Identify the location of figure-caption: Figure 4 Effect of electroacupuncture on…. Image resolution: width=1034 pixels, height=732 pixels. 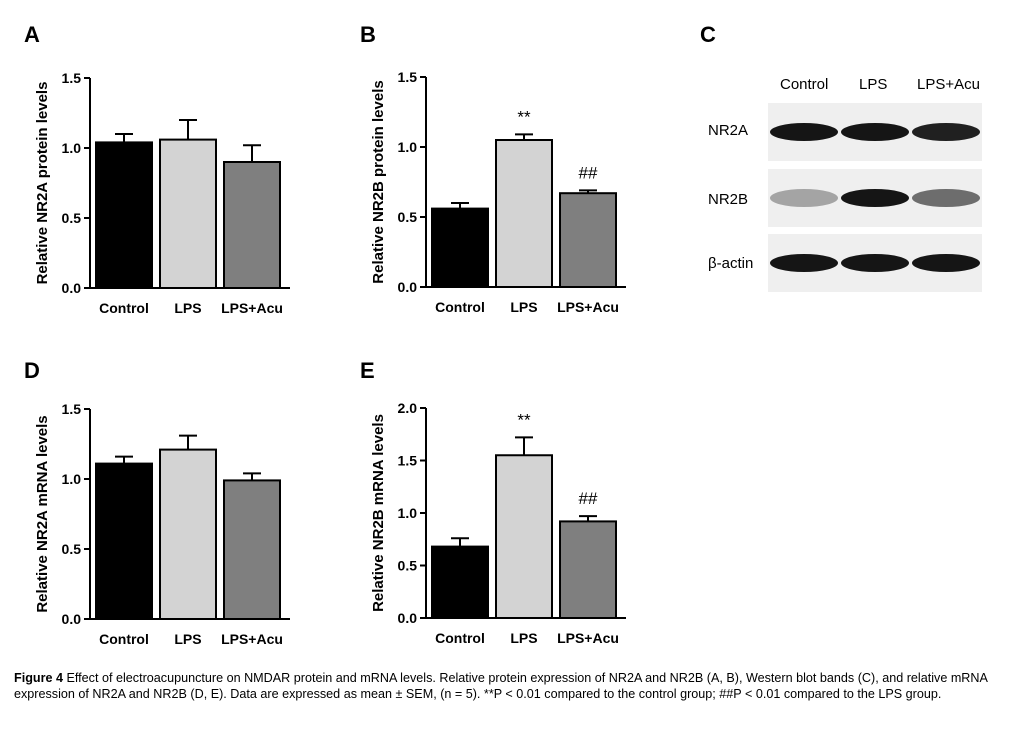
(516, 686).